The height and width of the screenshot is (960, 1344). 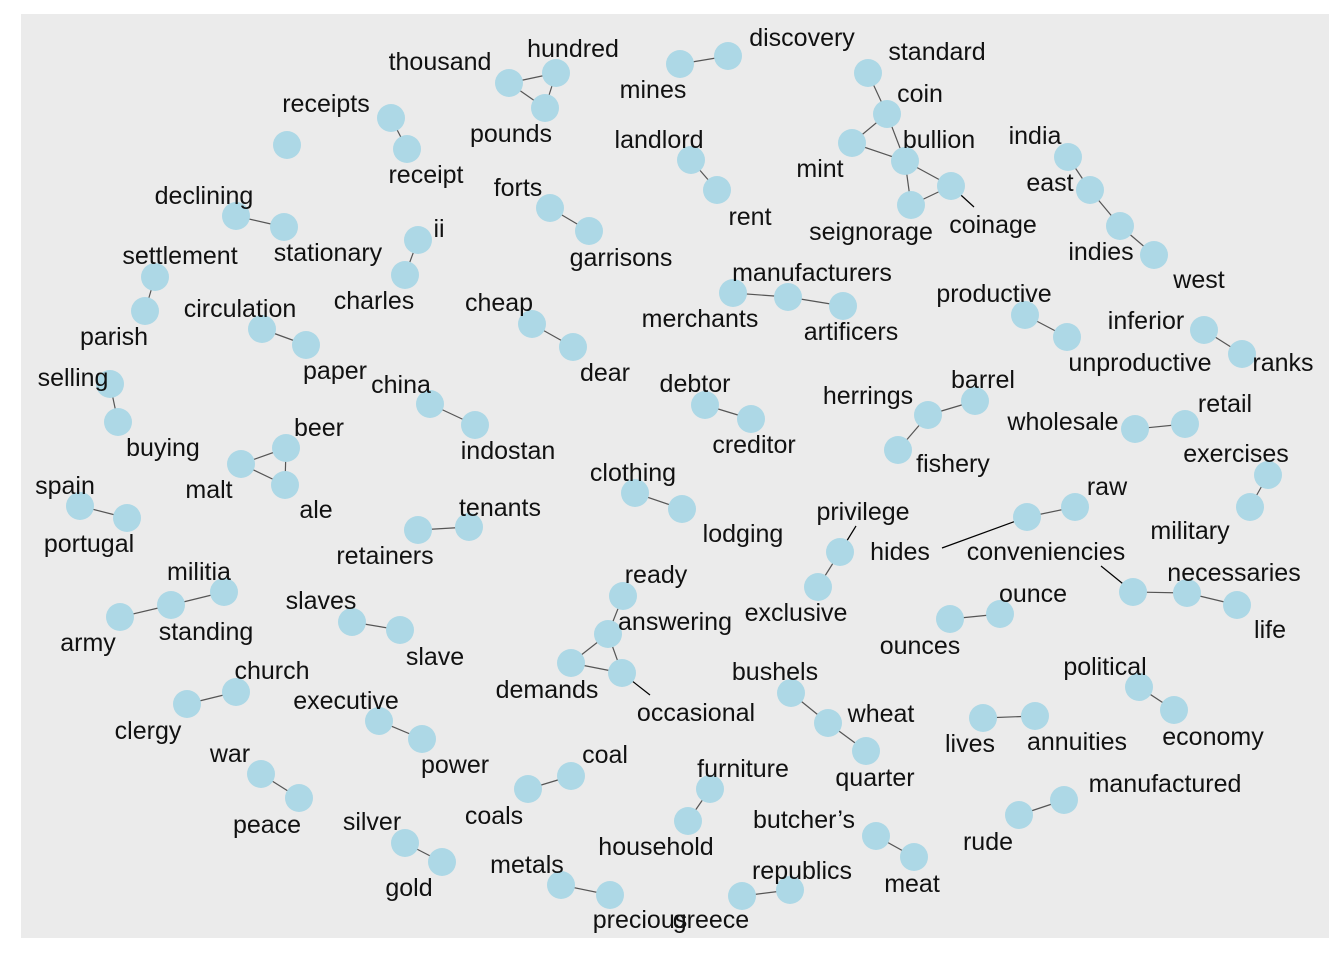 What do you see at coordinates (384, 556) in the screenshot?
I see `node-label-retainers: retainers` at bounding box center [384, 556].